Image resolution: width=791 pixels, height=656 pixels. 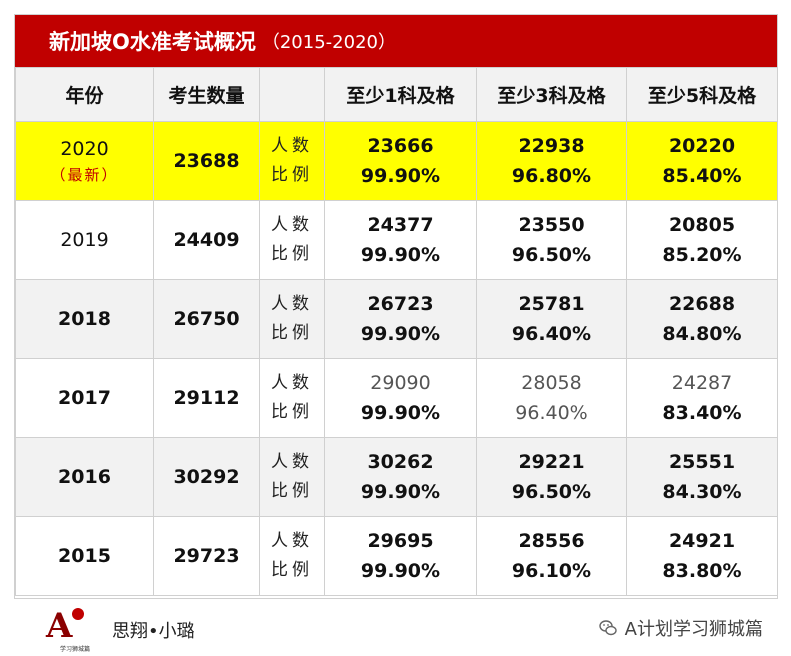 I want to click on year-cell: 2016, so click(x=84, y=477).